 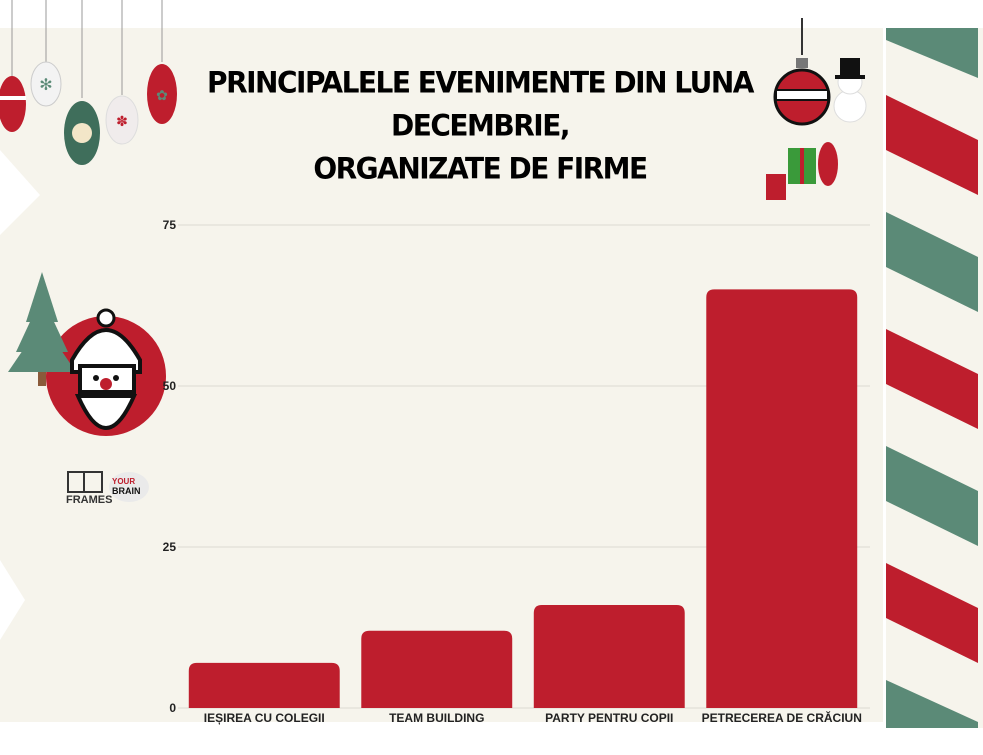 I want to click on y-axis-ticks: 0 25 50 75, so click(x=170, y=466).